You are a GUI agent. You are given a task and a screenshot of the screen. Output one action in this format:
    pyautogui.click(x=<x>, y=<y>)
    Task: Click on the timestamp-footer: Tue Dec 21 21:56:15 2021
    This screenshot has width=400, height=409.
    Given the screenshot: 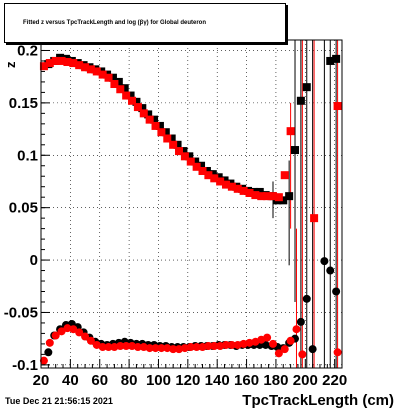 What is the action you would take?
    pyautogui.click(x=59, y=401)
    